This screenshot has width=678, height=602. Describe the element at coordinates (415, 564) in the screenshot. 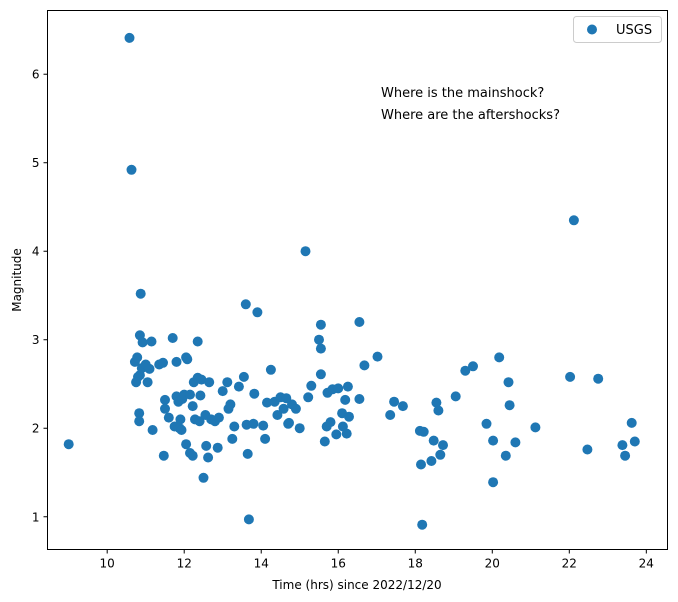

I see `x-tick-label: 18` at that location.